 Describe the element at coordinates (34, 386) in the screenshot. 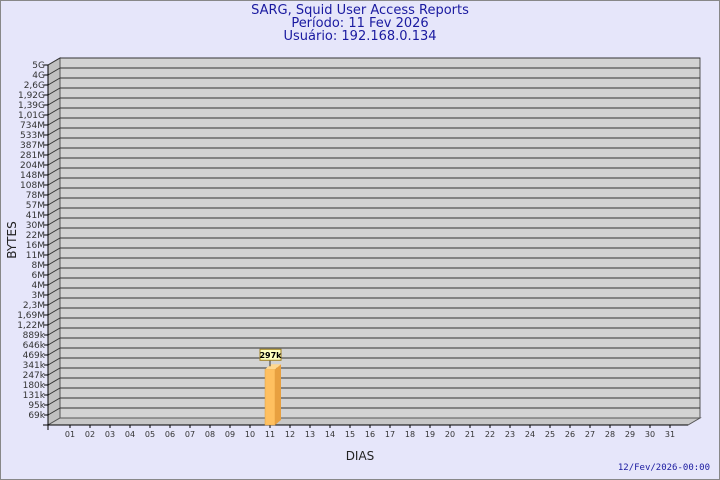

I see `y-tick-label: 180k` at that location.